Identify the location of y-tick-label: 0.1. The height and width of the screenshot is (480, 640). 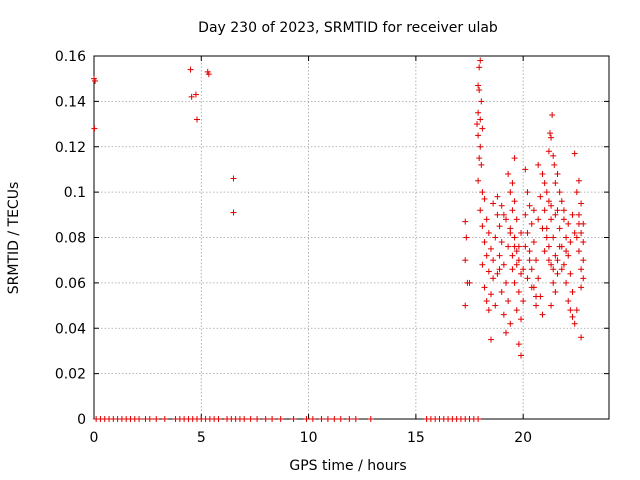
(75, 193).